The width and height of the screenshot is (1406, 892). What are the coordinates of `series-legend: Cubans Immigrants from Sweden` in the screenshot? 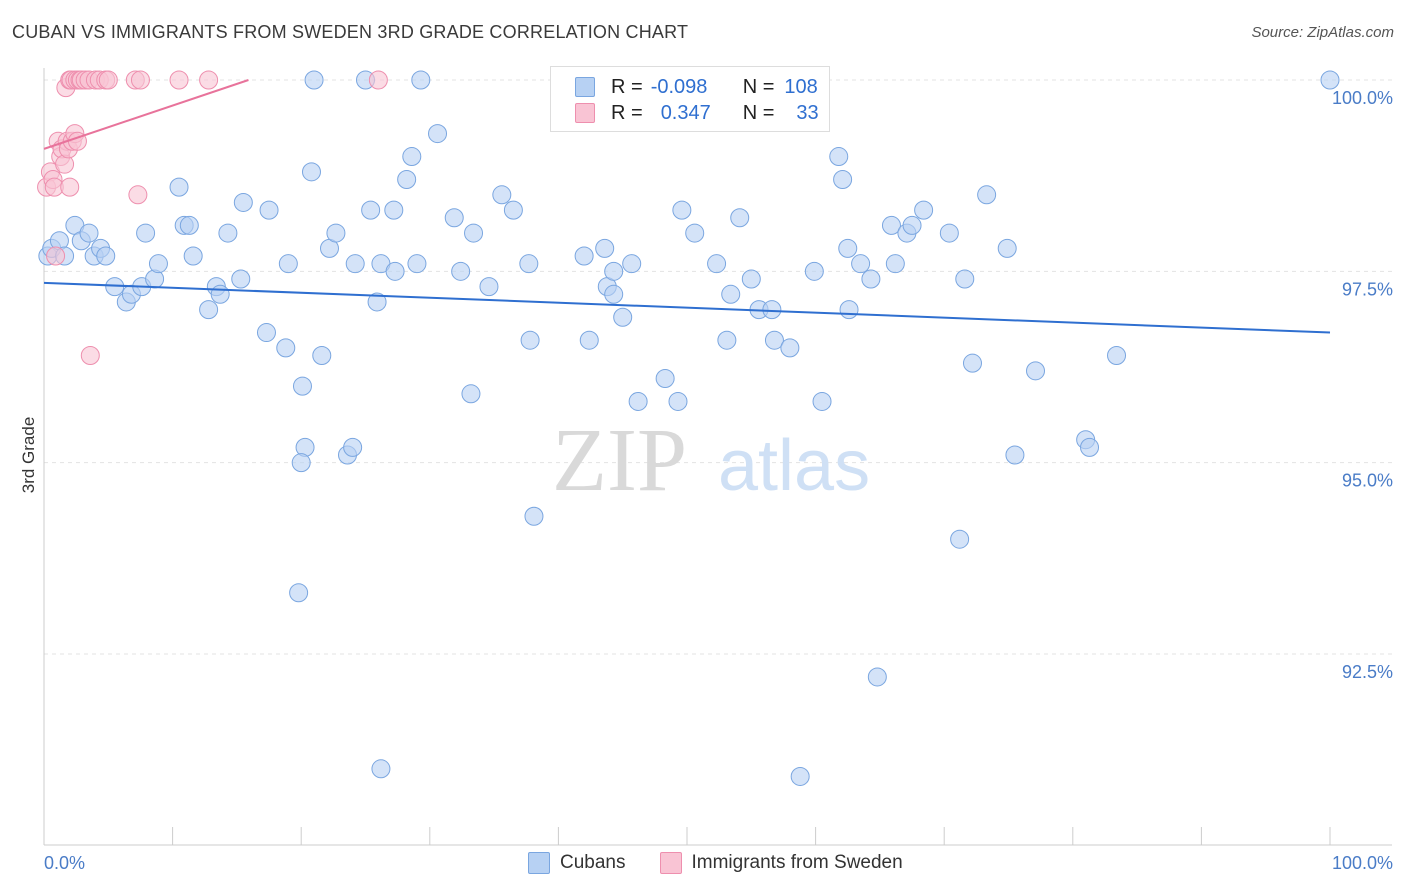 It's located at (732, 863).